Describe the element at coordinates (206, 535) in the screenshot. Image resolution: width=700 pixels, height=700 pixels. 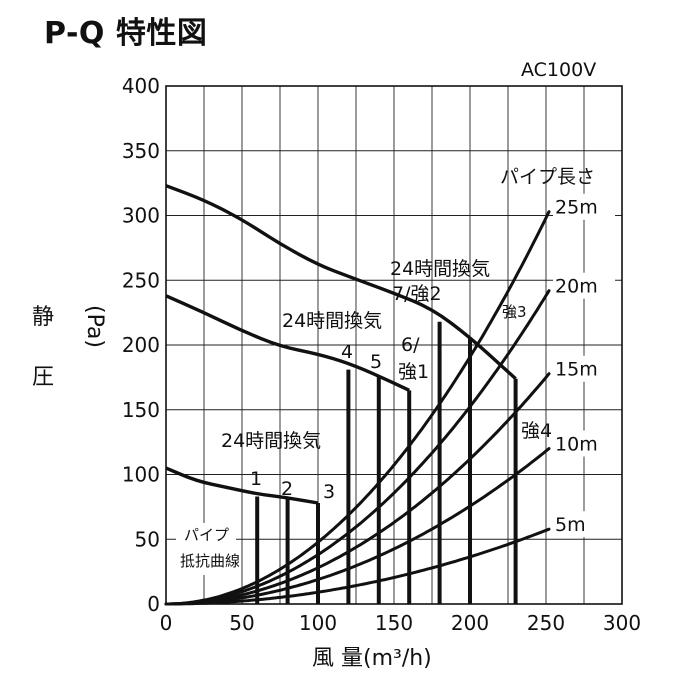
I see `pipe-resistance-label-1: パイプ` at that location.